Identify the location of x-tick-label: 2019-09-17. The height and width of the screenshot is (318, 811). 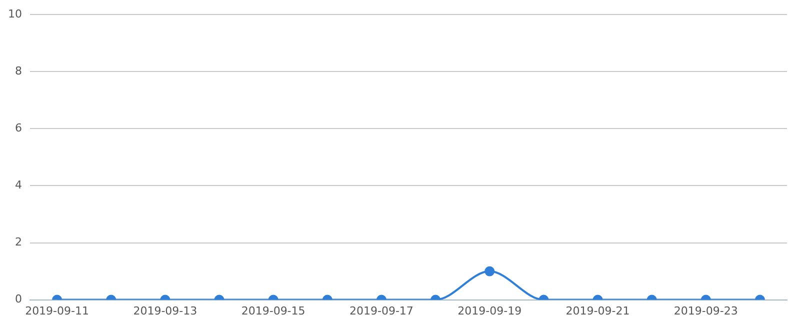
(381, 311).